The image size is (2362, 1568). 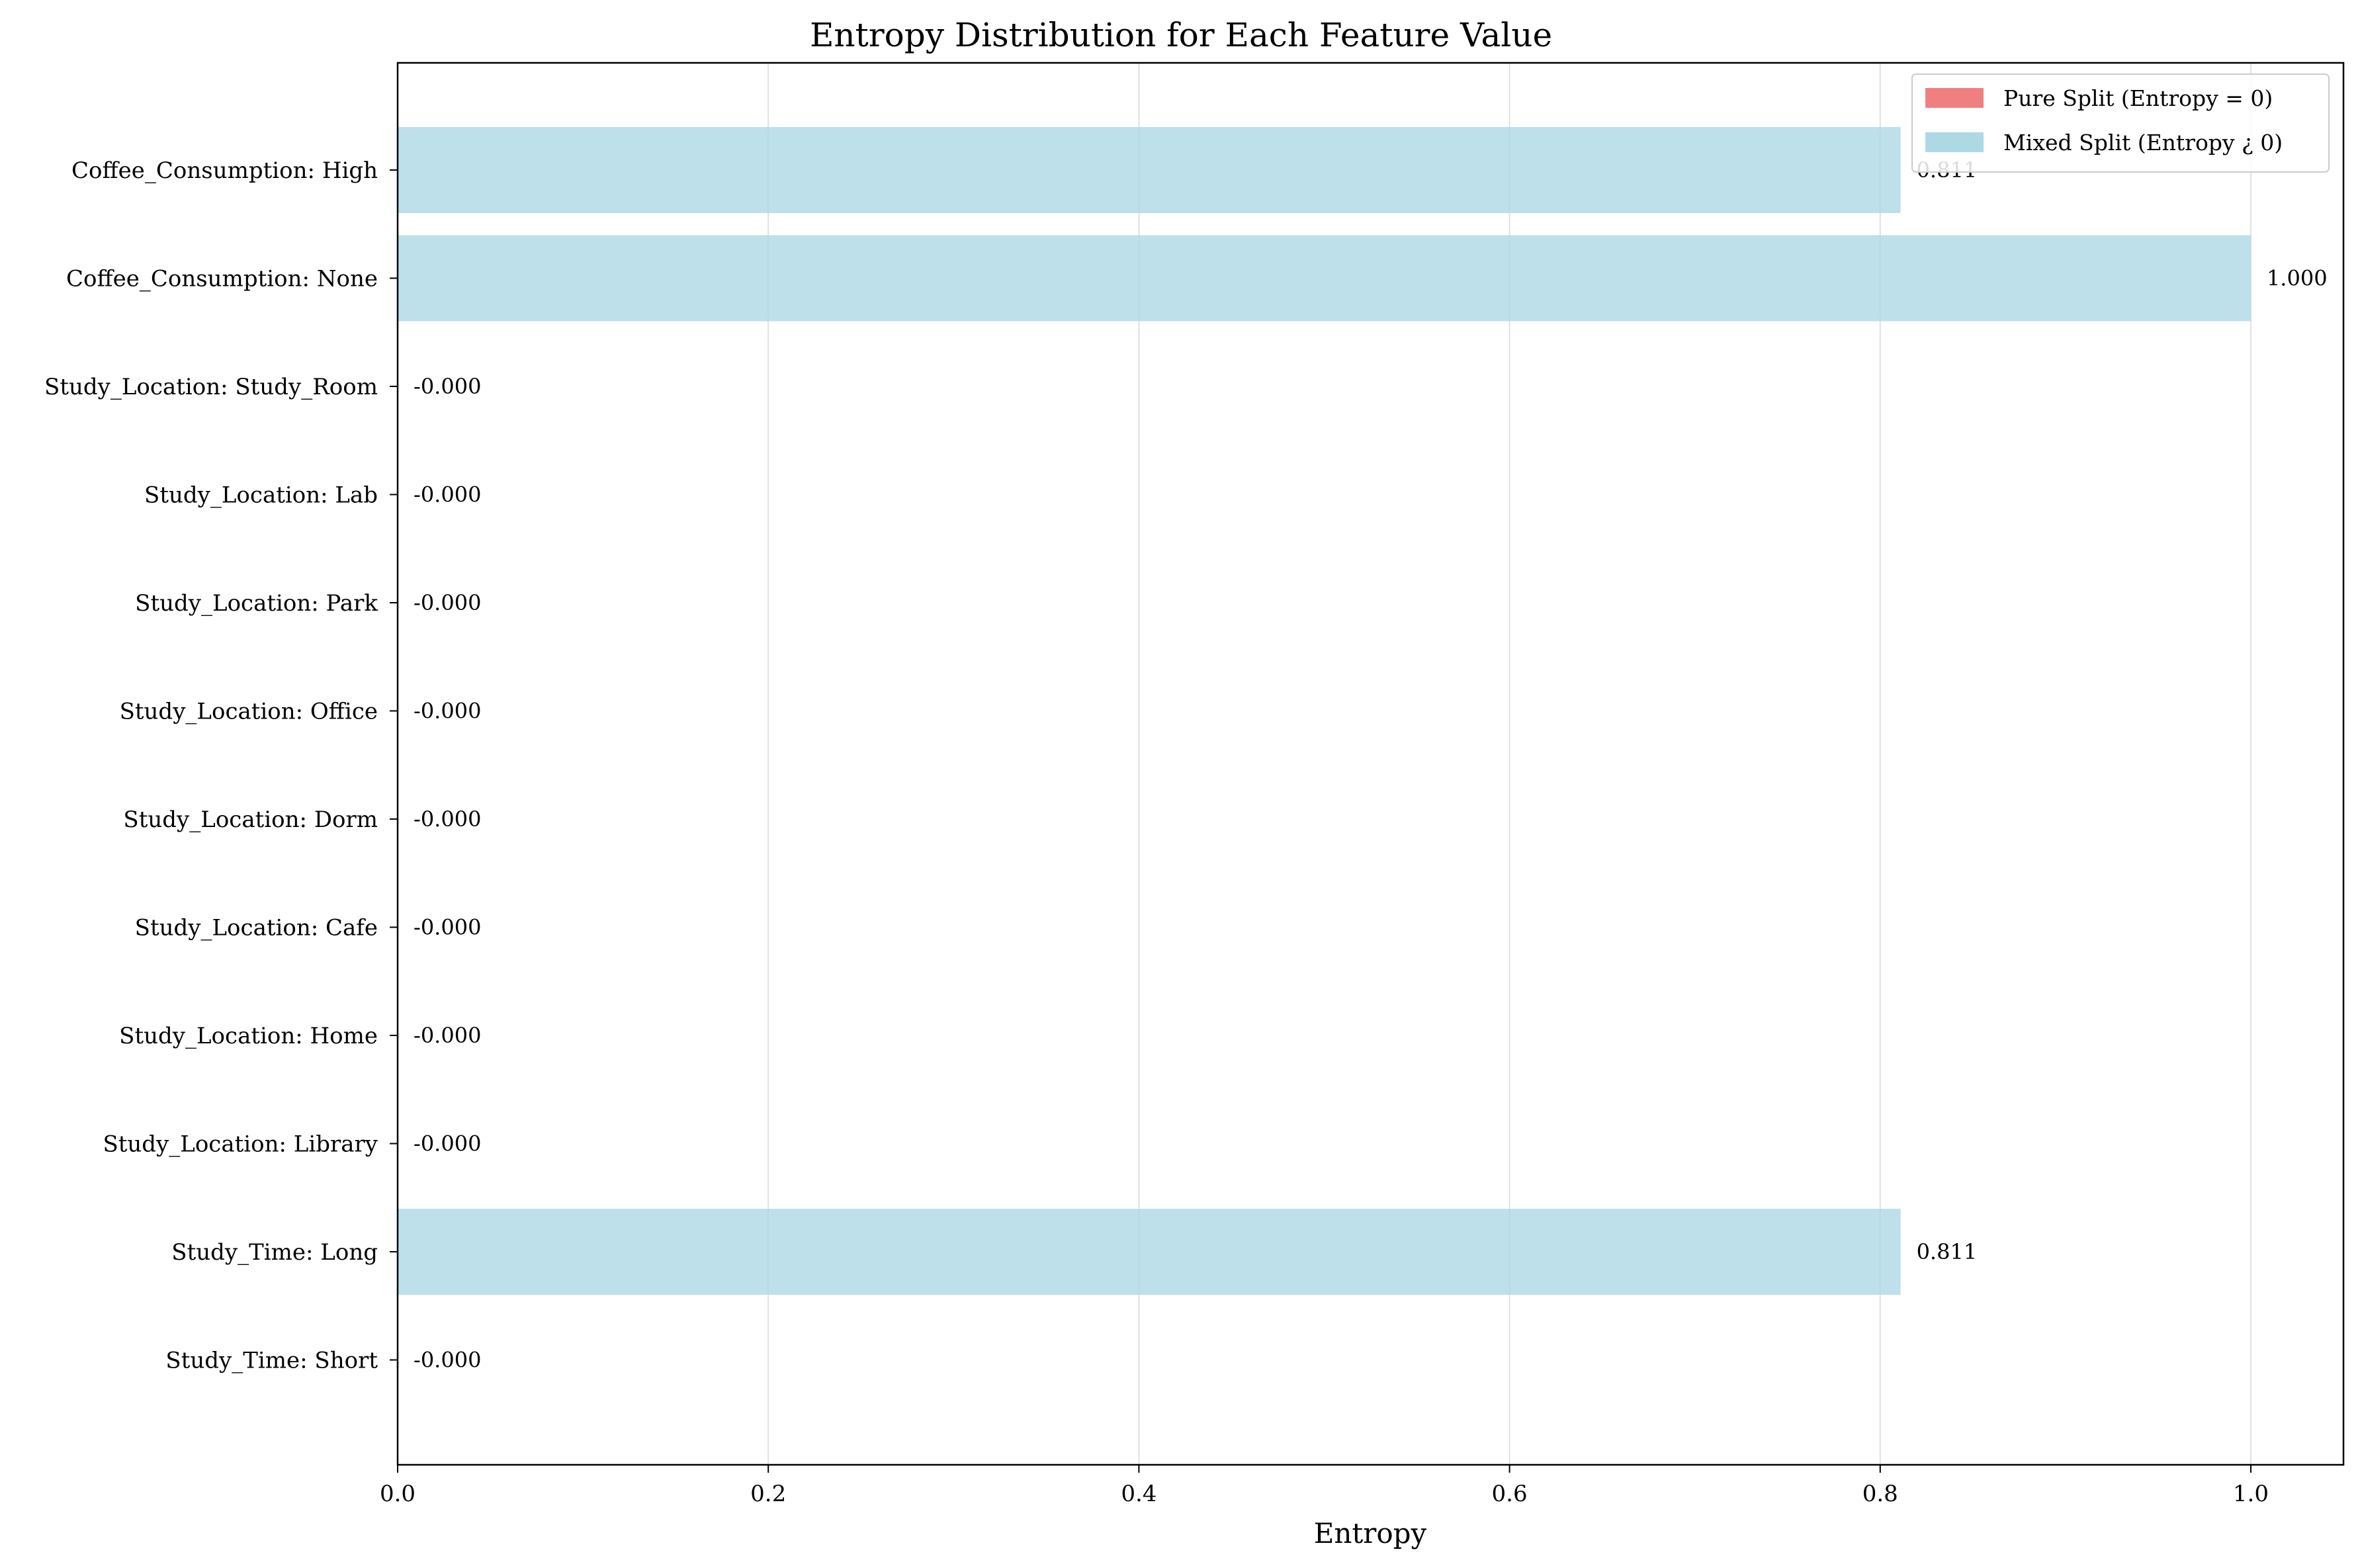 What do you see at coordinates (248, 1036) in the screenshot?
I see `y-tick-label: Study_Location: Home` at bounding box center [248, 1036].